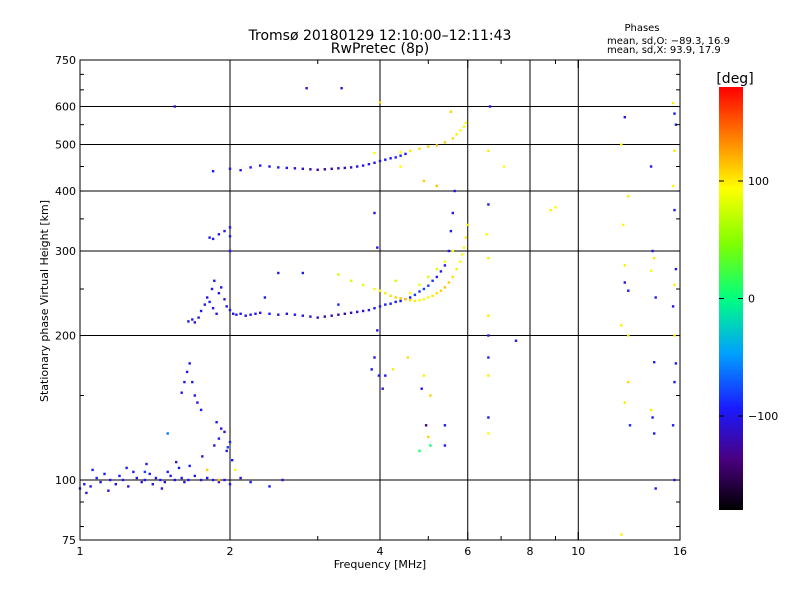  I want to click on phase-info-o: mean, sd,O: −89.3, 16.9, so click(668, 41).